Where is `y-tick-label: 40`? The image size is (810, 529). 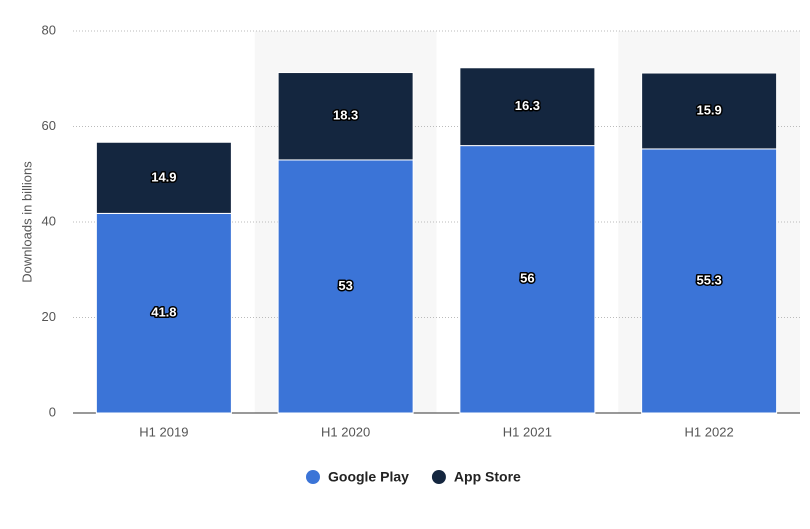 y-tick-label: 40 is located at coordinates (49, 220).